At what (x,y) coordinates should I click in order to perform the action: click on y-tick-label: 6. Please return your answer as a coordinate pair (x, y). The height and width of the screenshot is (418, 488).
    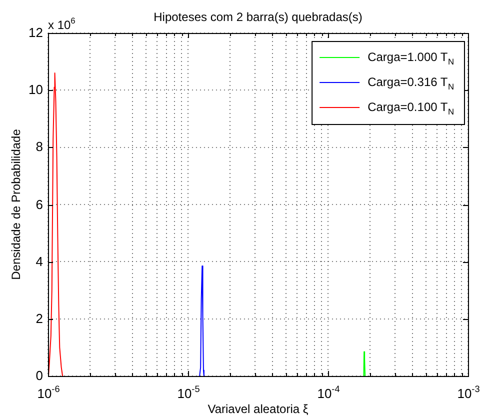
    Looking at the image, I should click on (39, 204).